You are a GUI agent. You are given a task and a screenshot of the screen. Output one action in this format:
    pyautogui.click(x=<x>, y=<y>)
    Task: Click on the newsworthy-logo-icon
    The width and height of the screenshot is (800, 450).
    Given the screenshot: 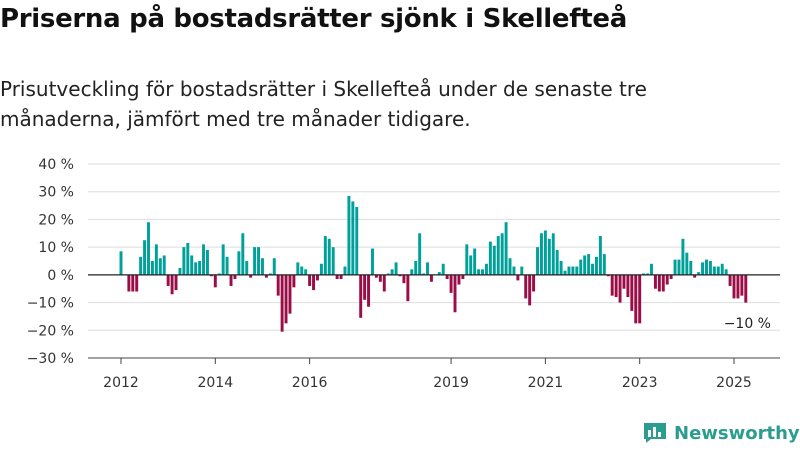 What is the action you would take?
    pyautogui.click(x=655, y=433)
    